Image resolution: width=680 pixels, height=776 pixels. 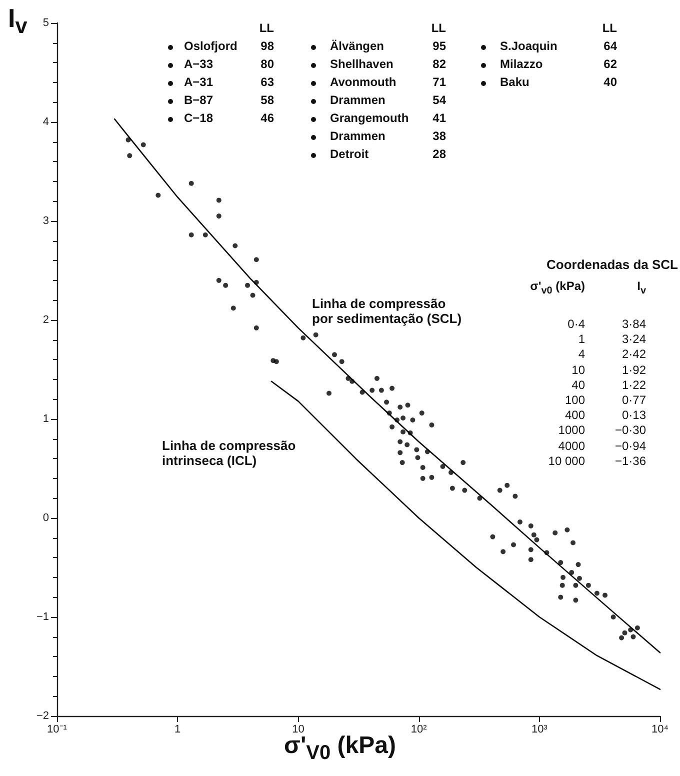 I want to click on text: Älvängen 95, so click(x=388, y=46).